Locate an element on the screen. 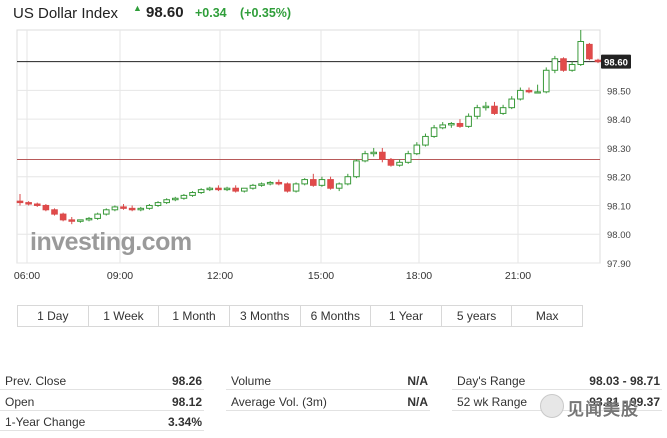  range-button-1-day: 1 Day is located at coordinates (53, 316).